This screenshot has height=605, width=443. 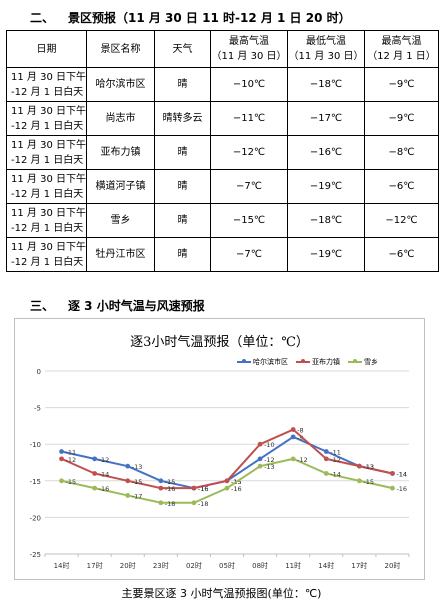 What do you see at coordinates (219, 342) in the screenshot?
I see `chart-title: 逐3小时气温预报（单位：℃）` at bounding box center [219, 342].